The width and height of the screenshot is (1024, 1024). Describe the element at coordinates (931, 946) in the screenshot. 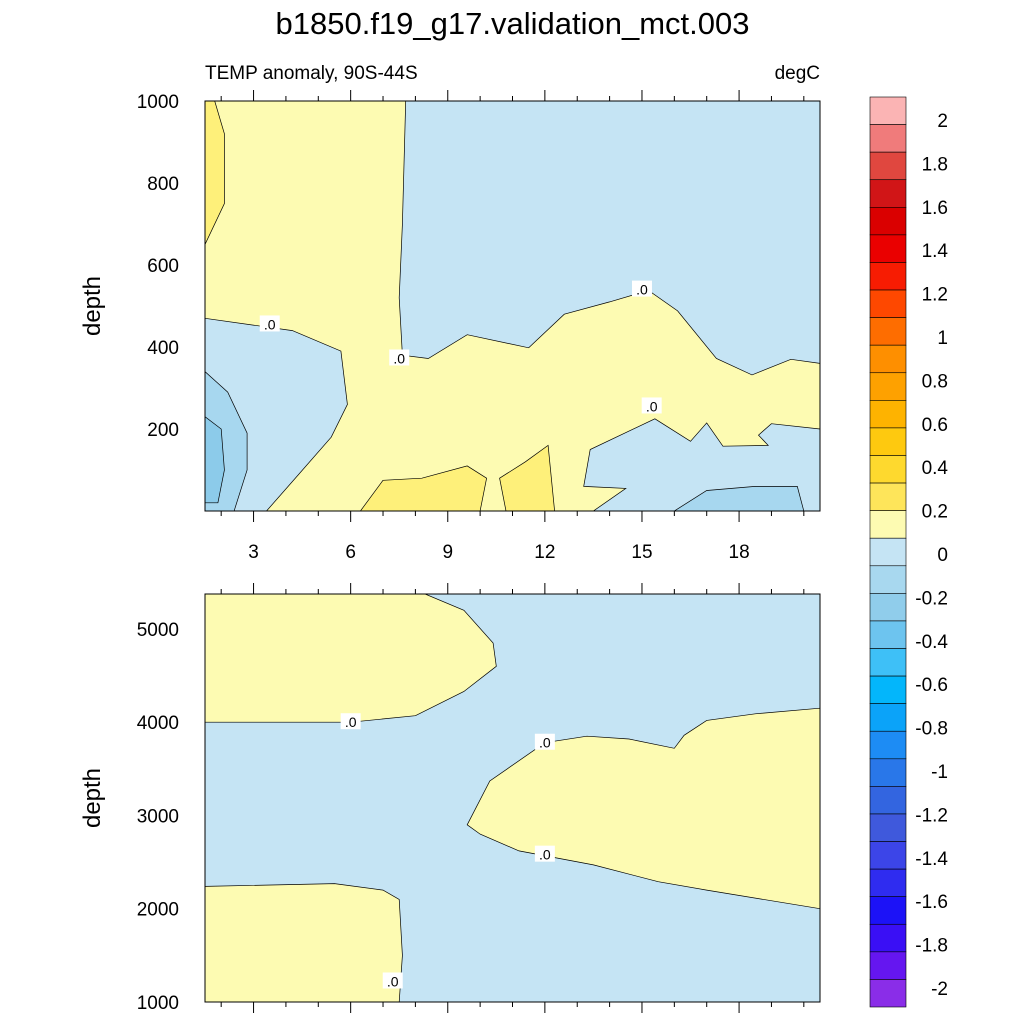

I see `colorbar-label-19: -1.8` at that location.